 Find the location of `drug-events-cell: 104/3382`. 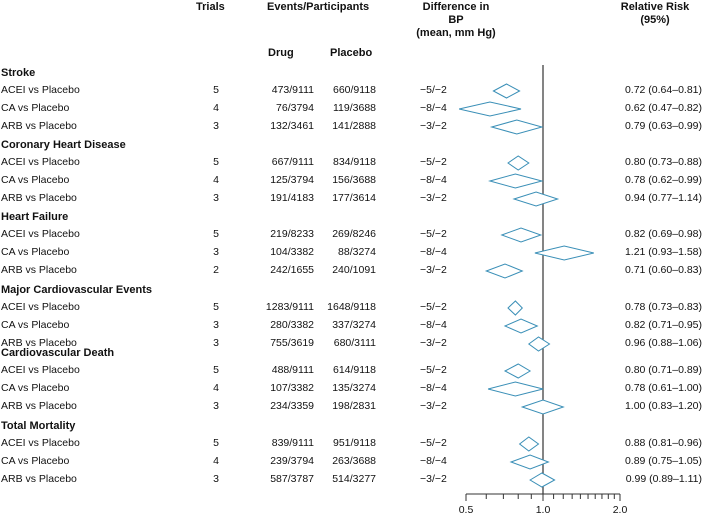

drug-events-cell: 104/3382 is located at coordinates (292, 252).